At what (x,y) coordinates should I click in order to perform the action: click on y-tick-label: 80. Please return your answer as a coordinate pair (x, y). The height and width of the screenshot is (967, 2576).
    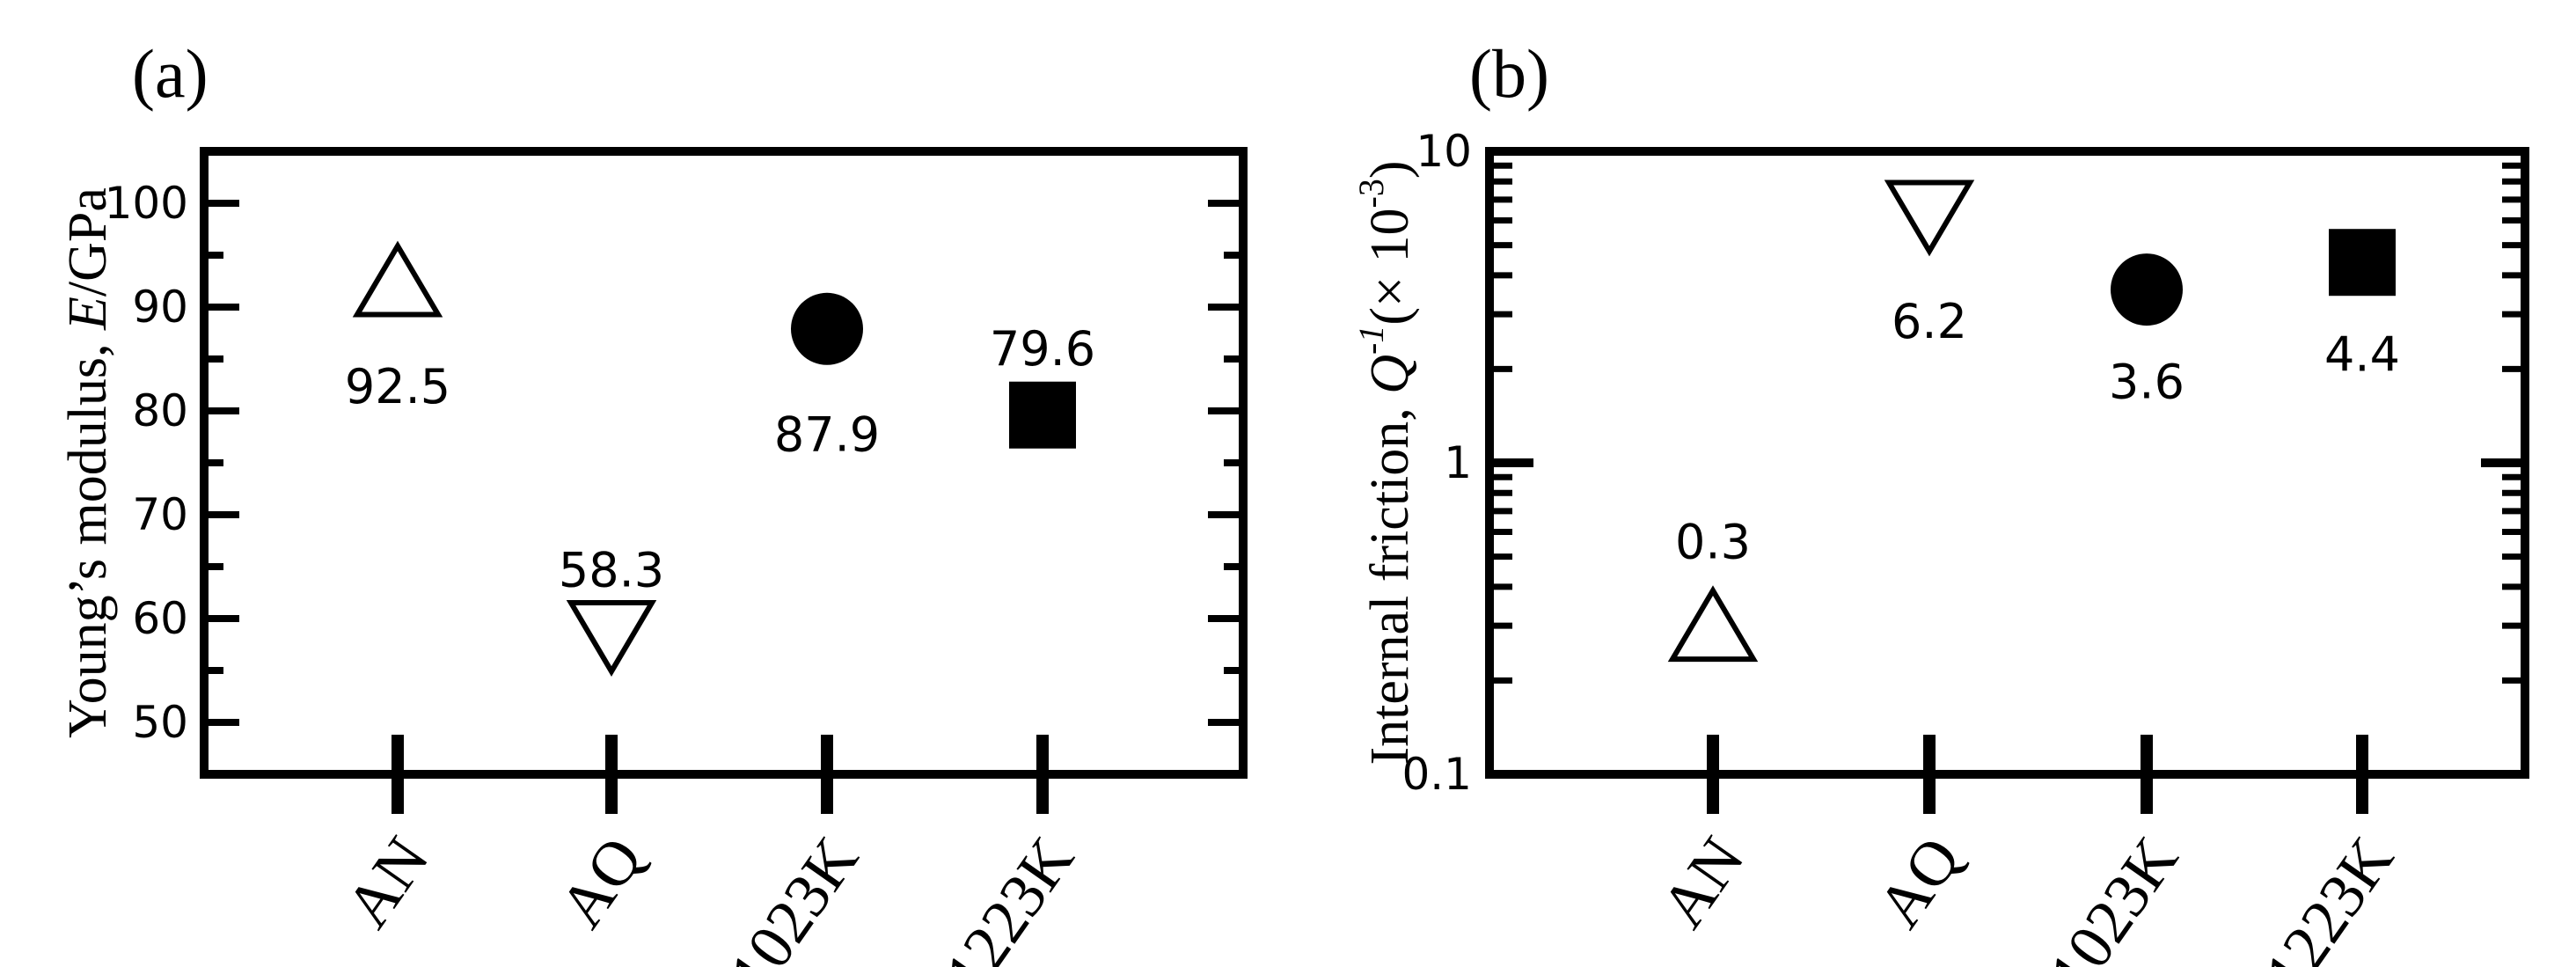
    Looking at the image, I should click on (160, 410).